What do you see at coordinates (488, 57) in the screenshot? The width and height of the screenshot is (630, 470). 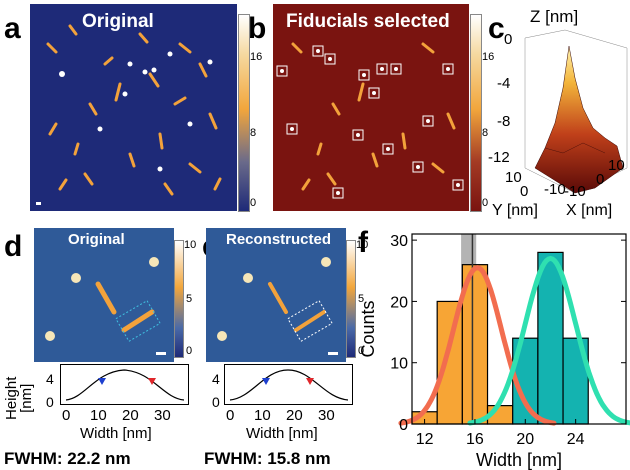 I see `colorbar-b-tick-max: 16` at bounding box center [488, 57].